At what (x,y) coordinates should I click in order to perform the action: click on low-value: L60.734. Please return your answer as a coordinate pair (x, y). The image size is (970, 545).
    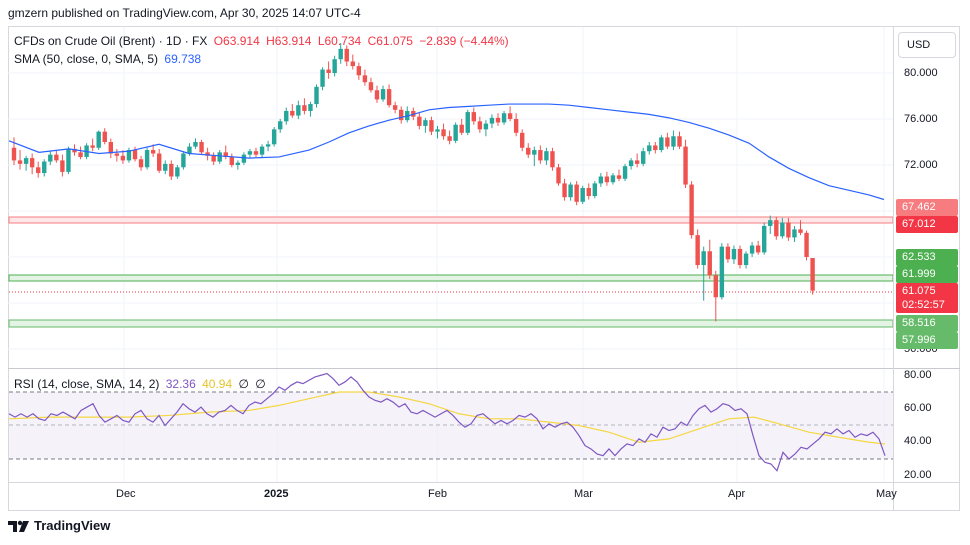
    Looking at the image, I should click on (339, 41).